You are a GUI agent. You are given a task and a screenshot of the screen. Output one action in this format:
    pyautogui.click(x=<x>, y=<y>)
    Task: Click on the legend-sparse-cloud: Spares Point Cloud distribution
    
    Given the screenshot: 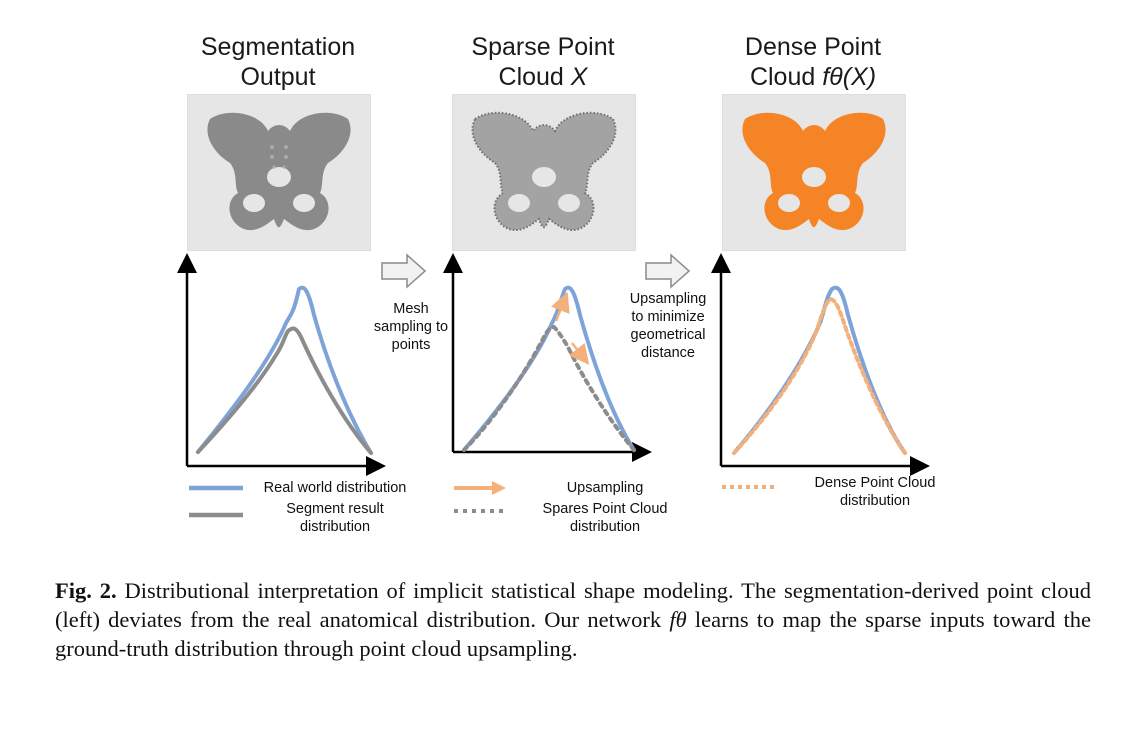 What is the action you would take?
    pyautogui.click(x=605, y=518)
    